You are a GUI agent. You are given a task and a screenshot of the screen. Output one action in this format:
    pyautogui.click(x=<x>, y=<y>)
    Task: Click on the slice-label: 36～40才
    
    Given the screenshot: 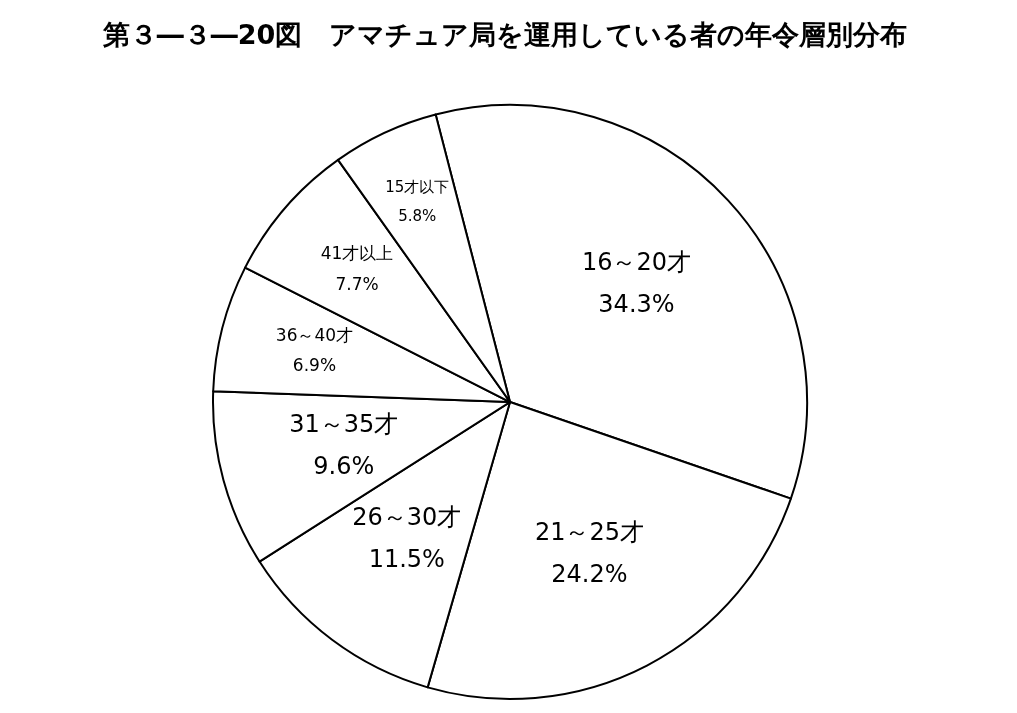 What is the action you would take?
    pyautogui.click(x=314, y=334)
    